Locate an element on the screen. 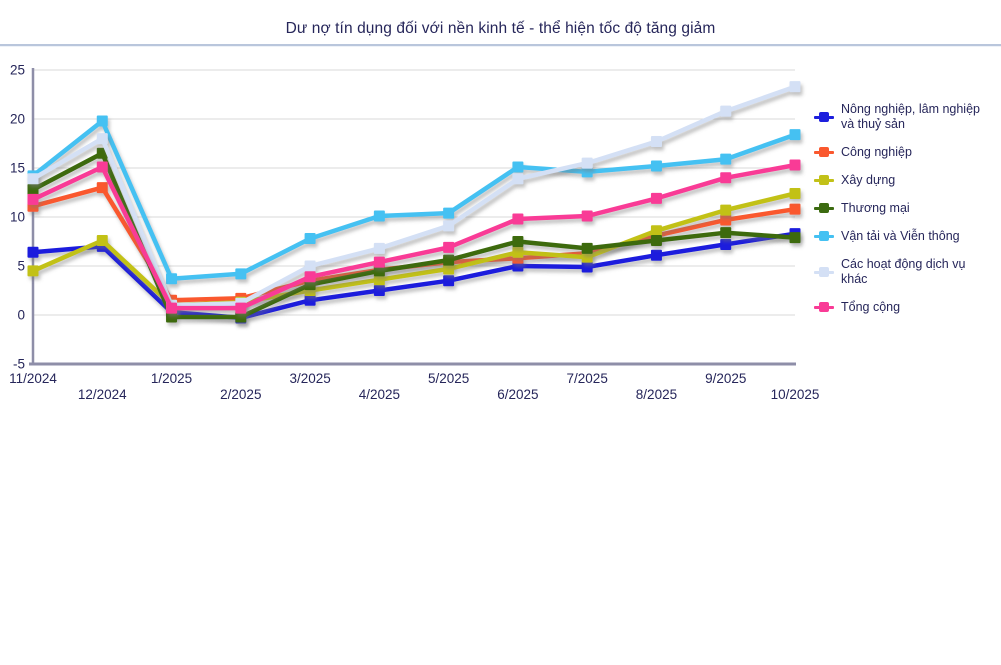 The width and height of the screenshot is (1001, 665). y-tick-label: -5 is located at coordinates (19, 364).